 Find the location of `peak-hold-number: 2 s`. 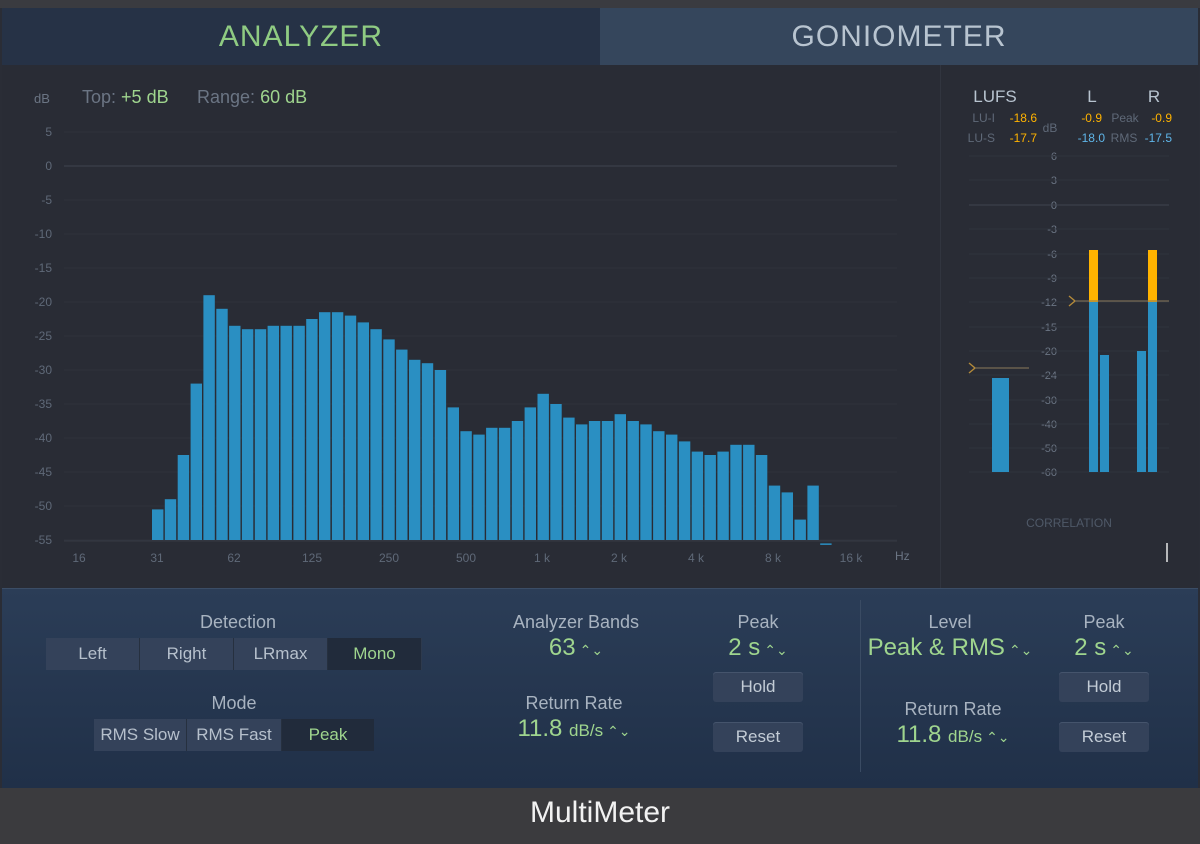

peak-hold-number: 2 s is located at coordinates (744, 647).